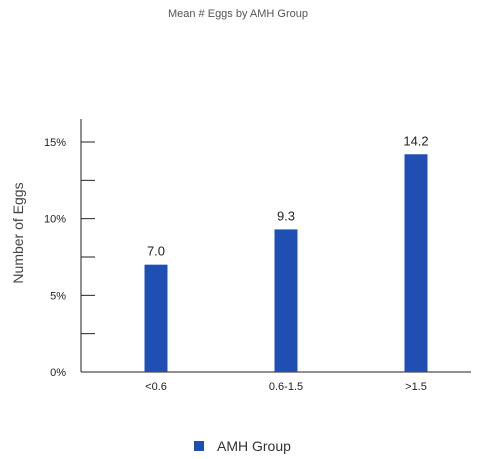  I want to click on data-label: 14.2, so click(415, 140).